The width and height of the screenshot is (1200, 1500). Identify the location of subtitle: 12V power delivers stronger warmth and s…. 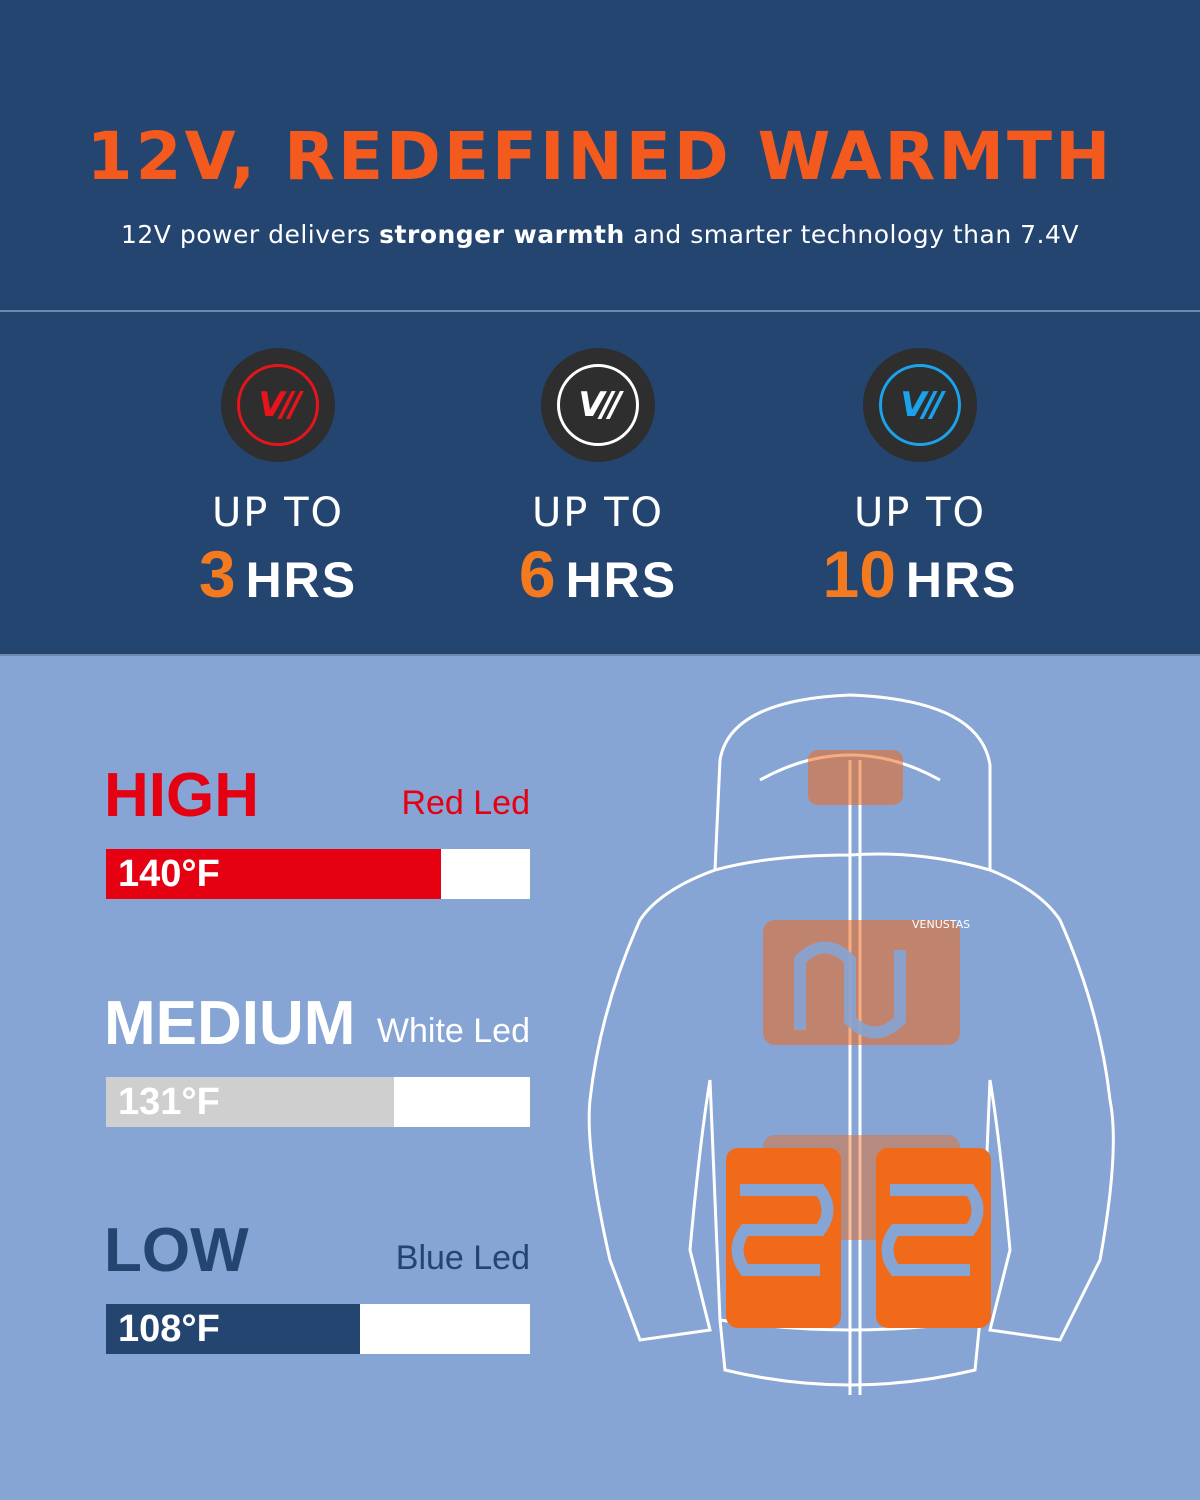
(600, 234).